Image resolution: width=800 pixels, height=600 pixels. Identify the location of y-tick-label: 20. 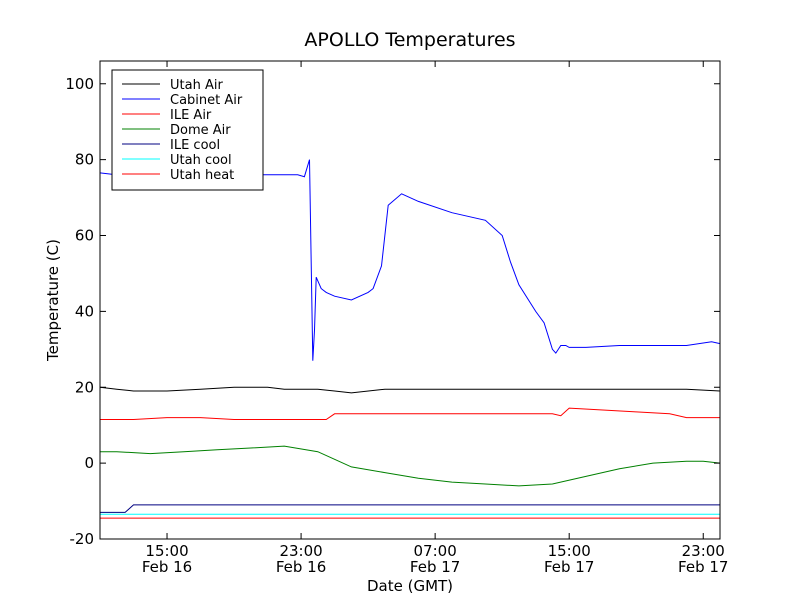
(84, 387).